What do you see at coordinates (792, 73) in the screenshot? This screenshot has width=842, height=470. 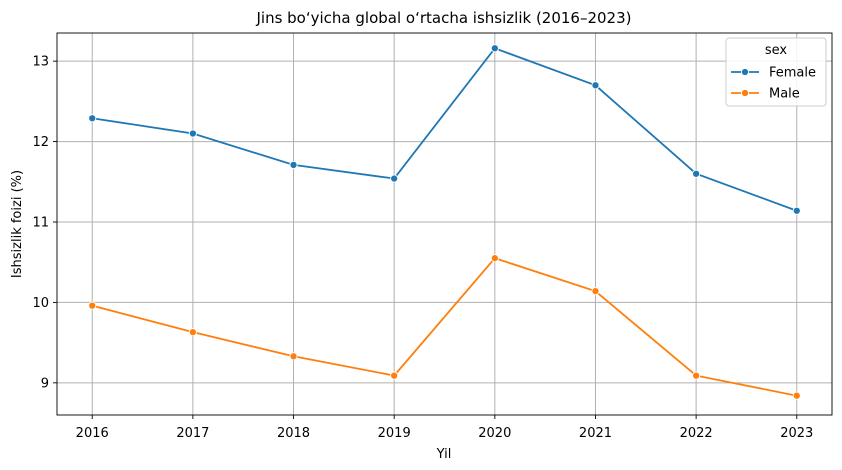 I see `legend-label-female: Female` at bounding box center [792, 73].